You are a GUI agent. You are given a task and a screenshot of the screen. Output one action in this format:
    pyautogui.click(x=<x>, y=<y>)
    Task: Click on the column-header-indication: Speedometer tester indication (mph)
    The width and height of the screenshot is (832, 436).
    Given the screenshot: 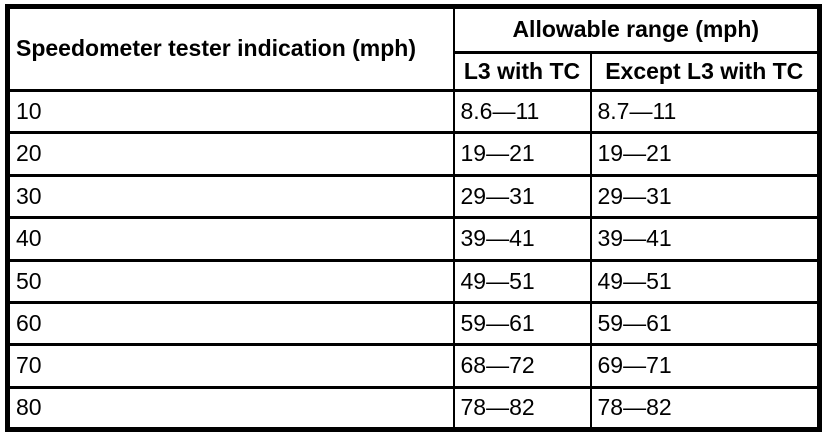 What is the action you would take?
    pyautogui.click(x=230, y=48)
    